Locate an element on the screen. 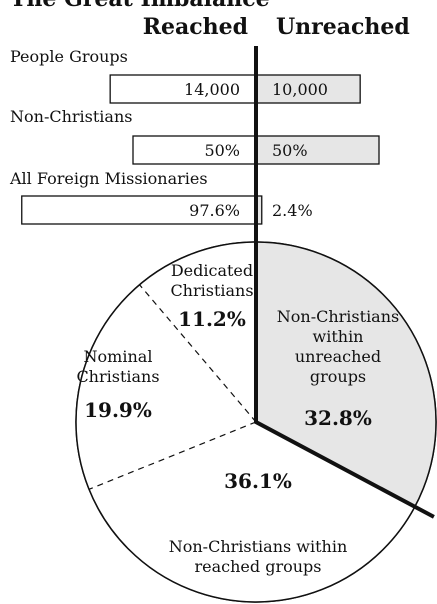 The width and height of the screenshot is (437, 604). pie-slice-label: Non-Christians within reached groups is located at coordinates (258, 556).